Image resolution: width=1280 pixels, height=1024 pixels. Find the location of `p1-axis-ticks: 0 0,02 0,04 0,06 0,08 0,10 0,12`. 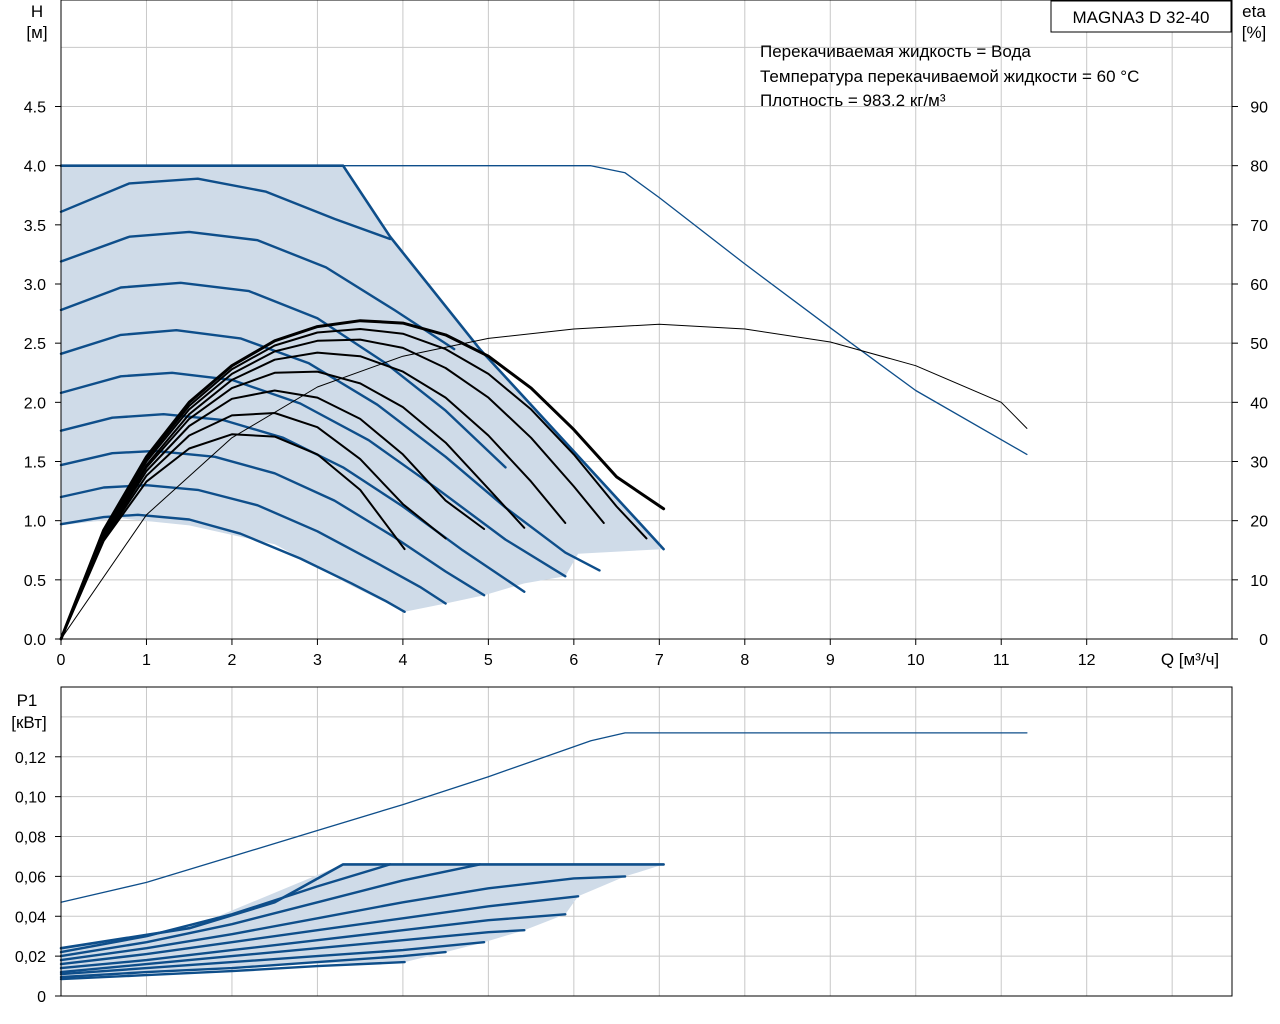

p1-axis-ticks: 0 0,02 0,04 0,06 0,08 0,10 0,12 is located at coordinates (38, 878).